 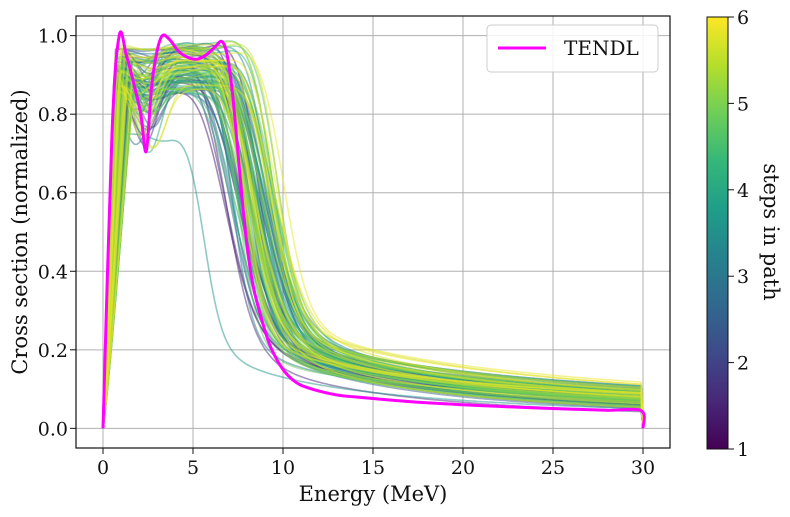 I want to click on y-axis: 0.0 0.2 0.4 0.6 0.8 1.0, so click(x=57, y=233).